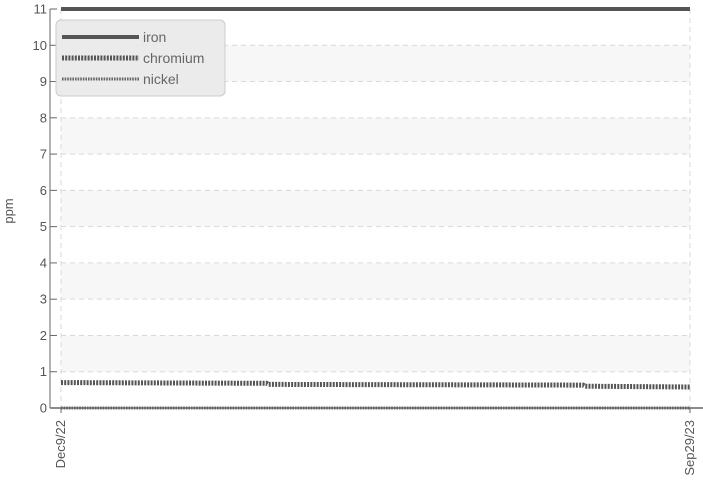  I want to click on y-tick-label: 4, so click(43, 262).